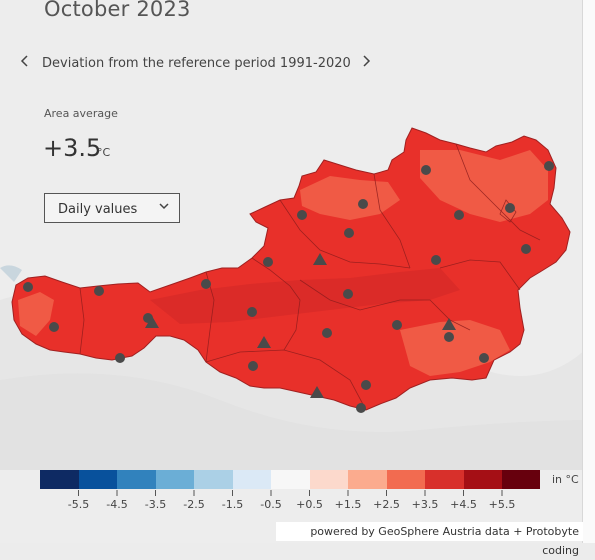 Image resolution: width=595 pixels, height=560 pixels. What do you see at coordinates (386, 504) in the screenshot?
I see `legend-tick-label: +2.5` at bounding box center [386, 504].